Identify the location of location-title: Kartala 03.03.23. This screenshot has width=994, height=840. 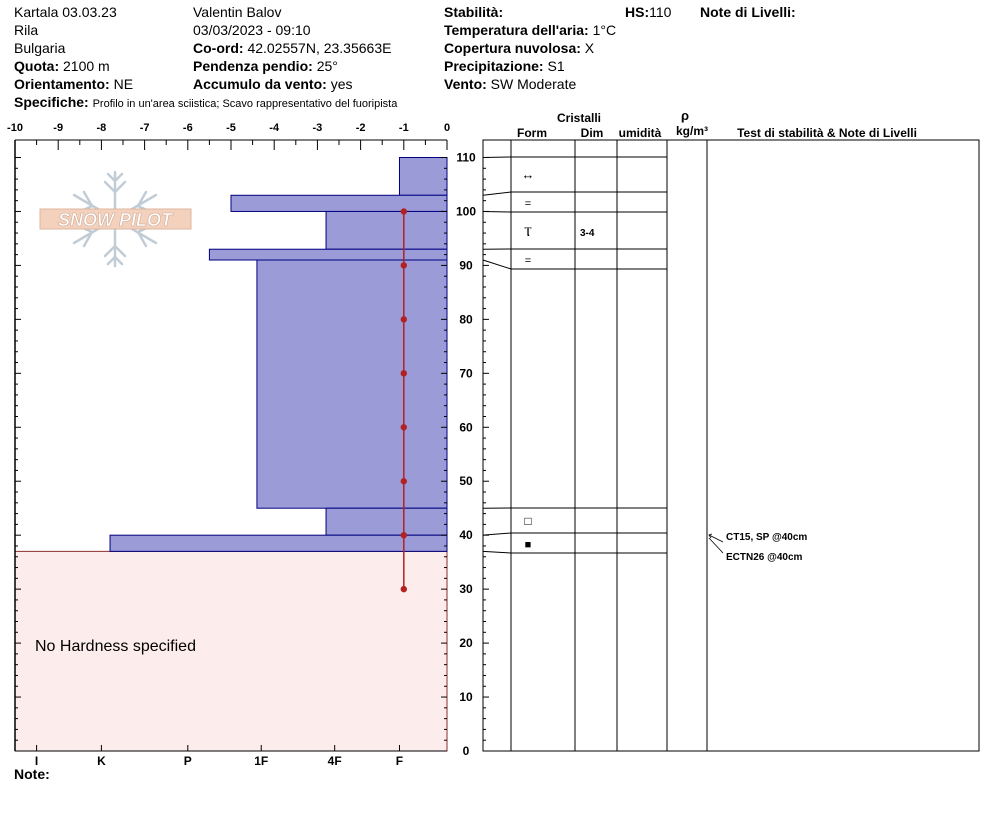
(65, 12).